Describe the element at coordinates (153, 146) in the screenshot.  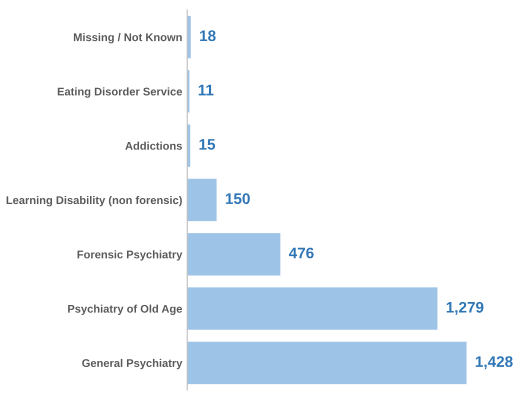
I see `y-tick-label: Addictions` at that location.